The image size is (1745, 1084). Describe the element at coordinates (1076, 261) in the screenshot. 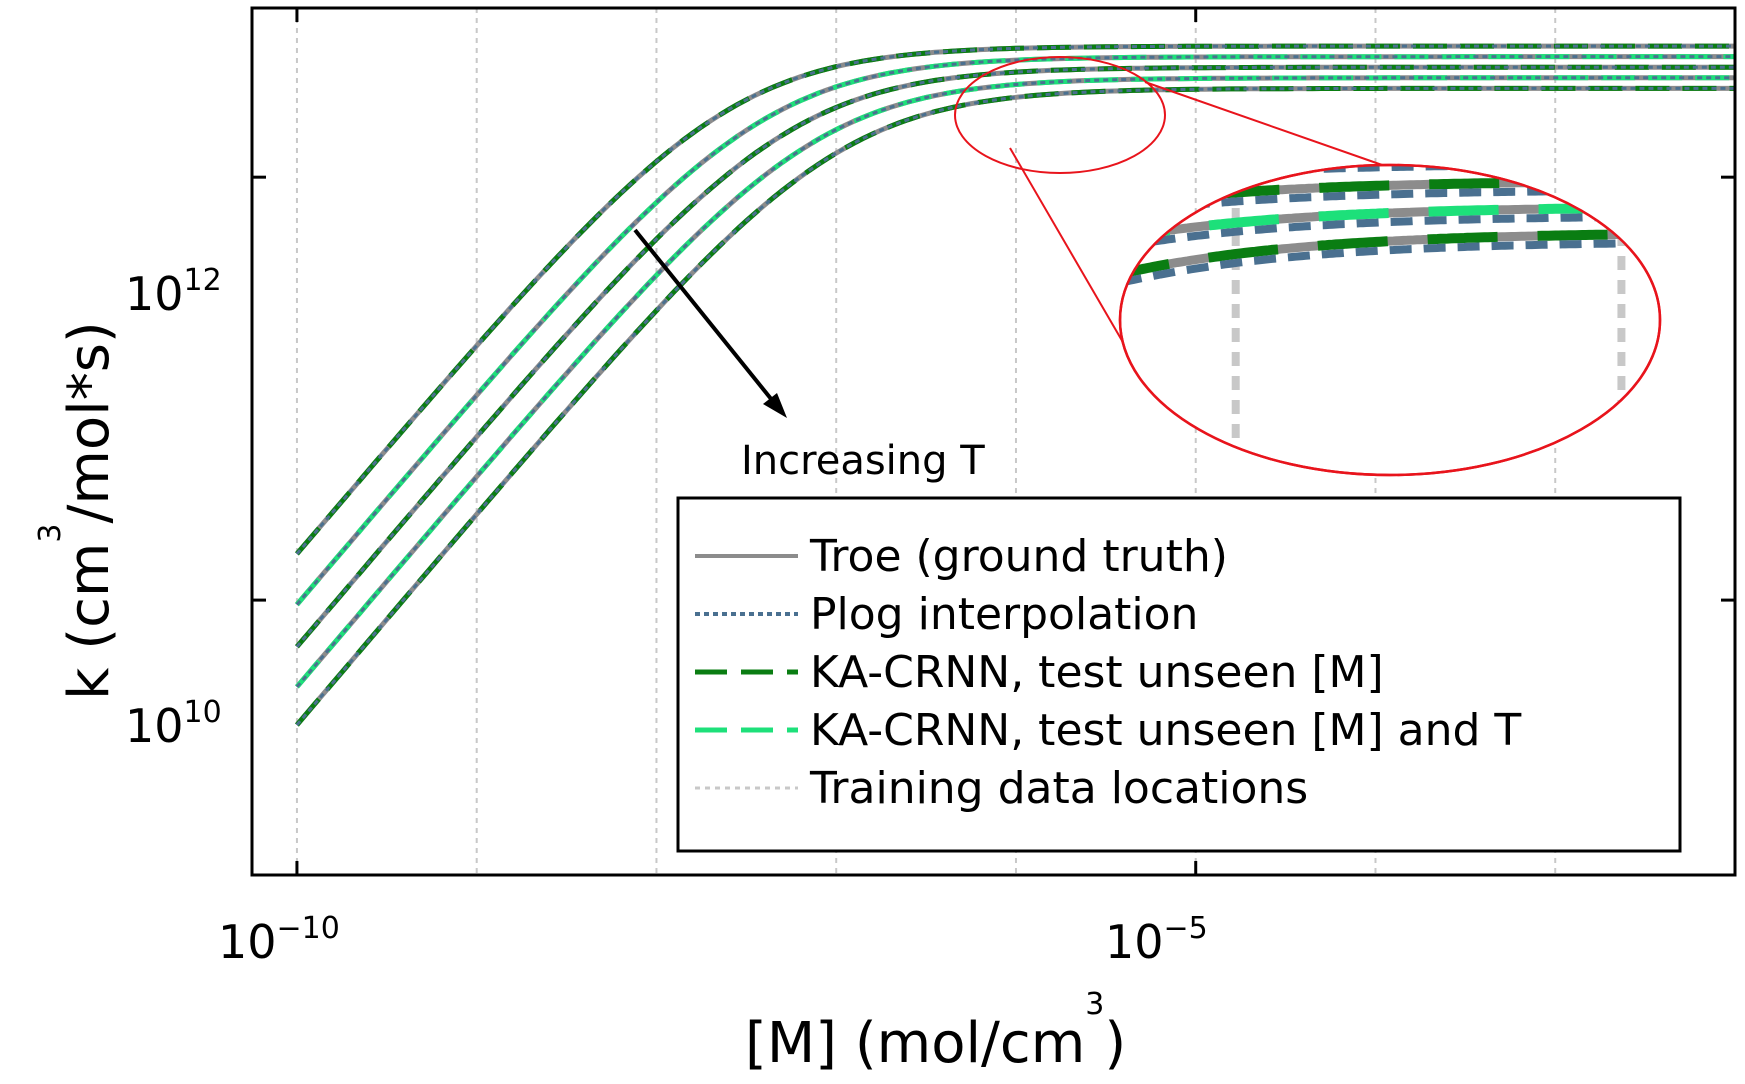

I see `zoom-connector-bottom` at that location.